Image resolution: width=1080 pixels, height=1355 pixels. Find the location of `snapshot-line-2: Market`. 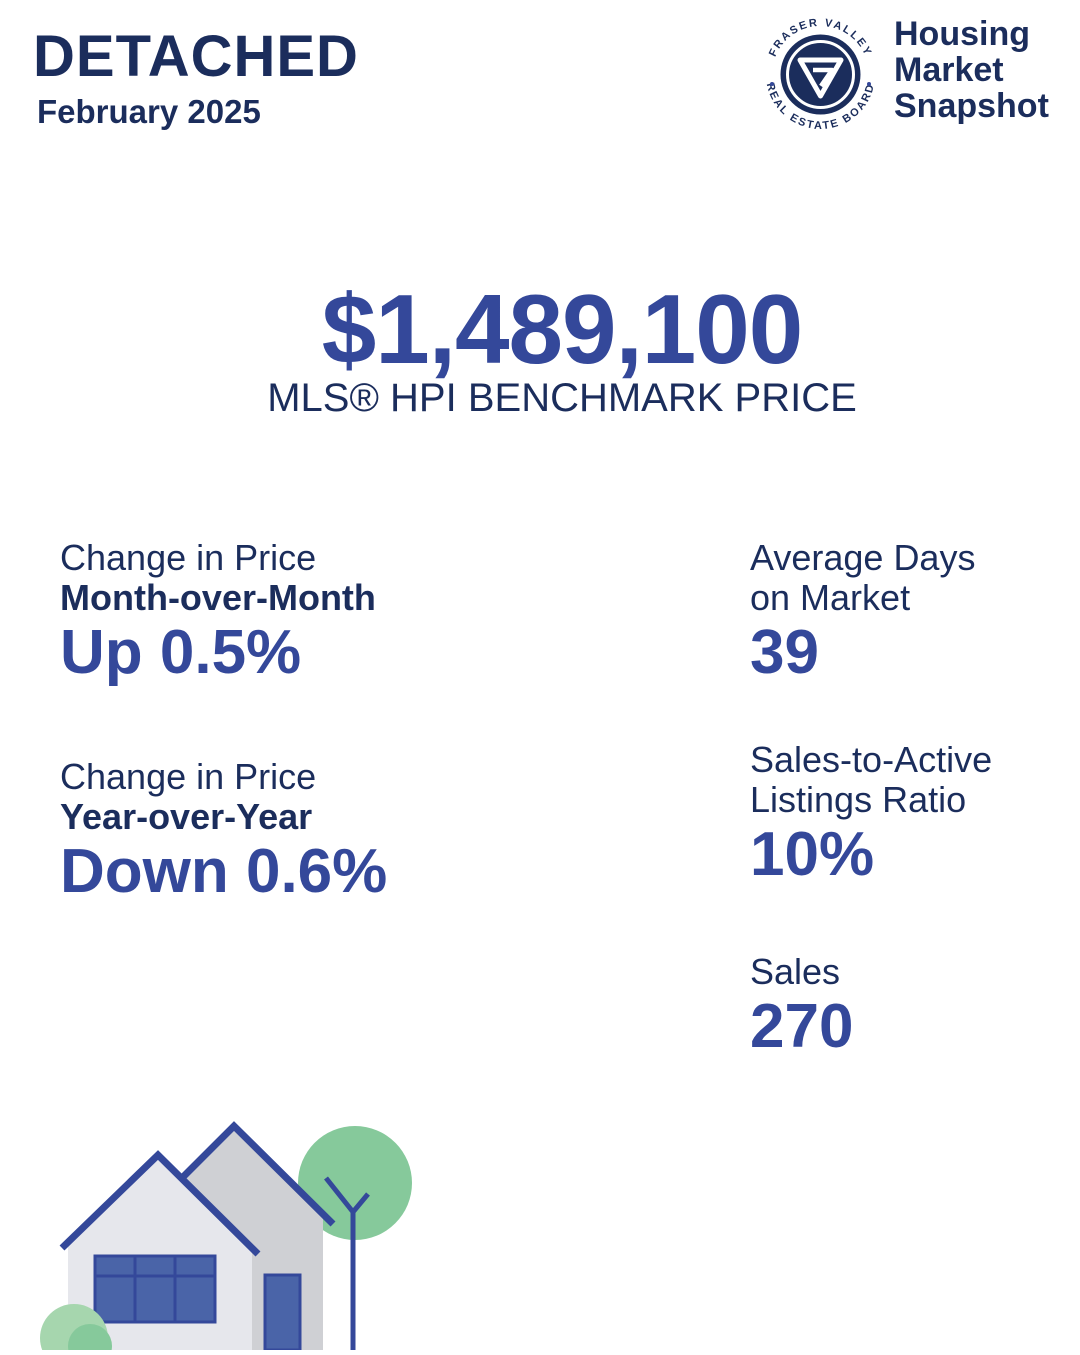

snapshot-line-2: Market is located at coordinates (949, 70).